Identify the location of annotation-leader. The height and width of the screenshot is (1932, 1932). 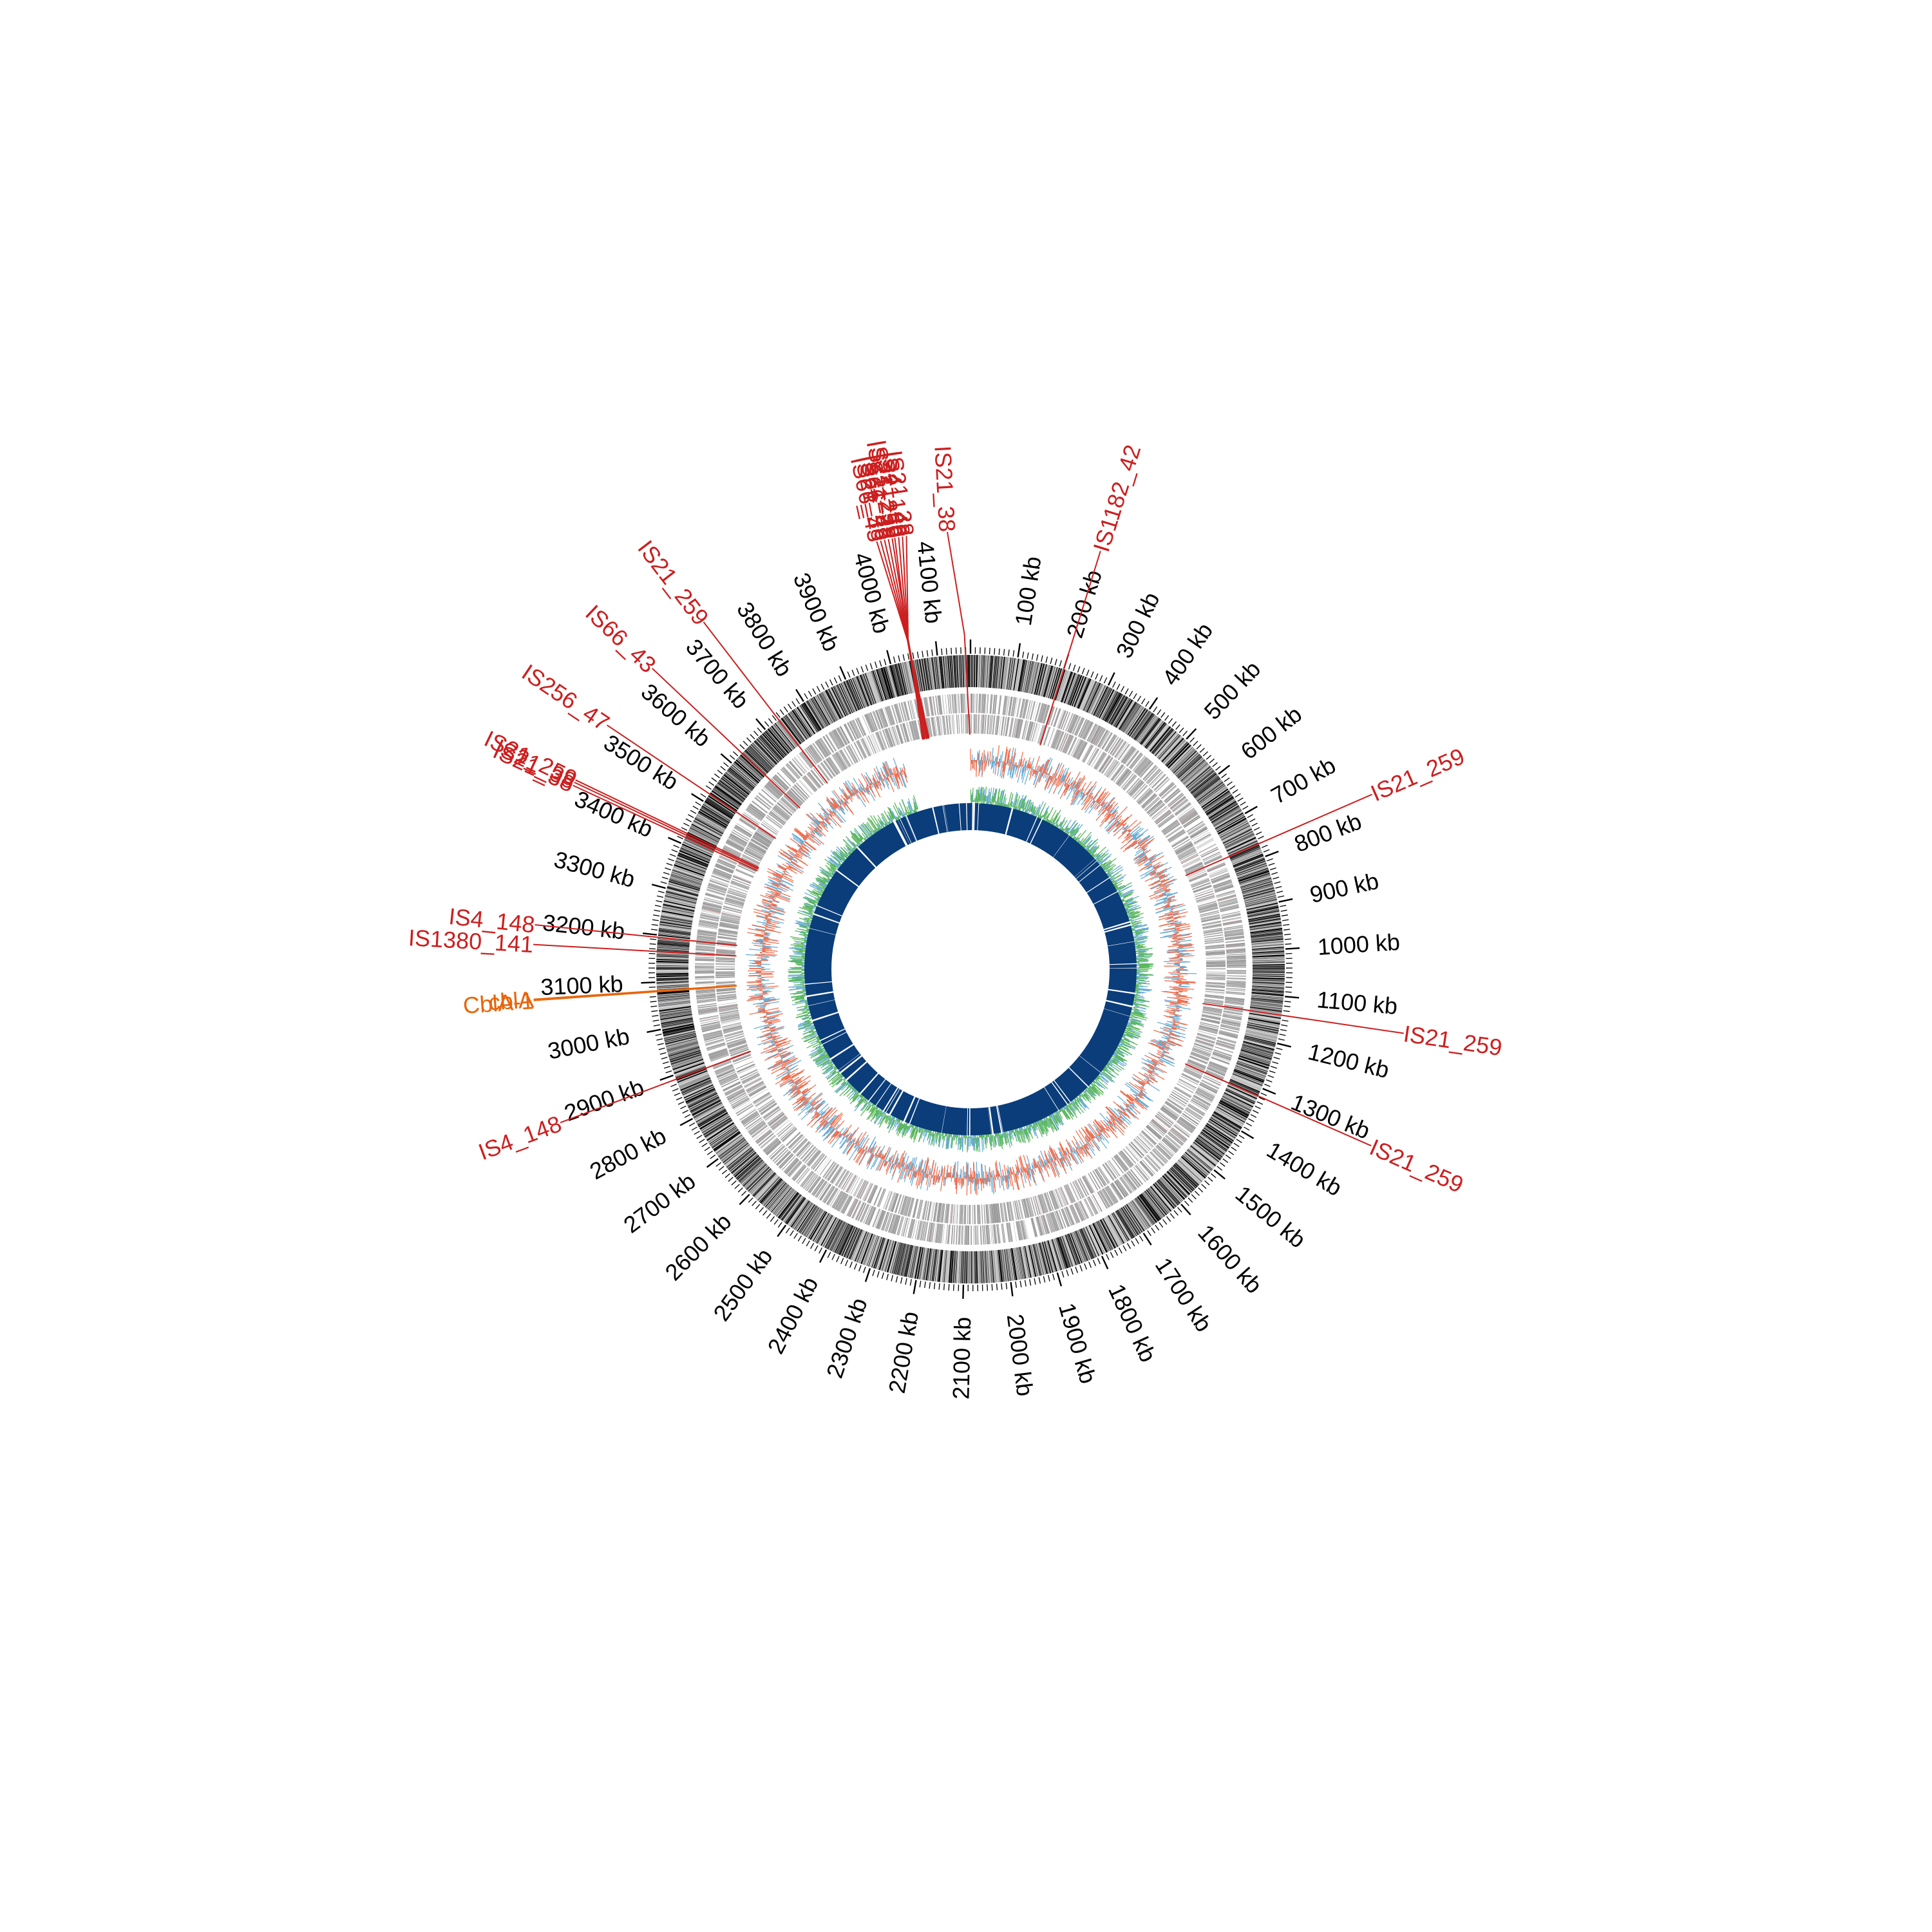
(691, 781).